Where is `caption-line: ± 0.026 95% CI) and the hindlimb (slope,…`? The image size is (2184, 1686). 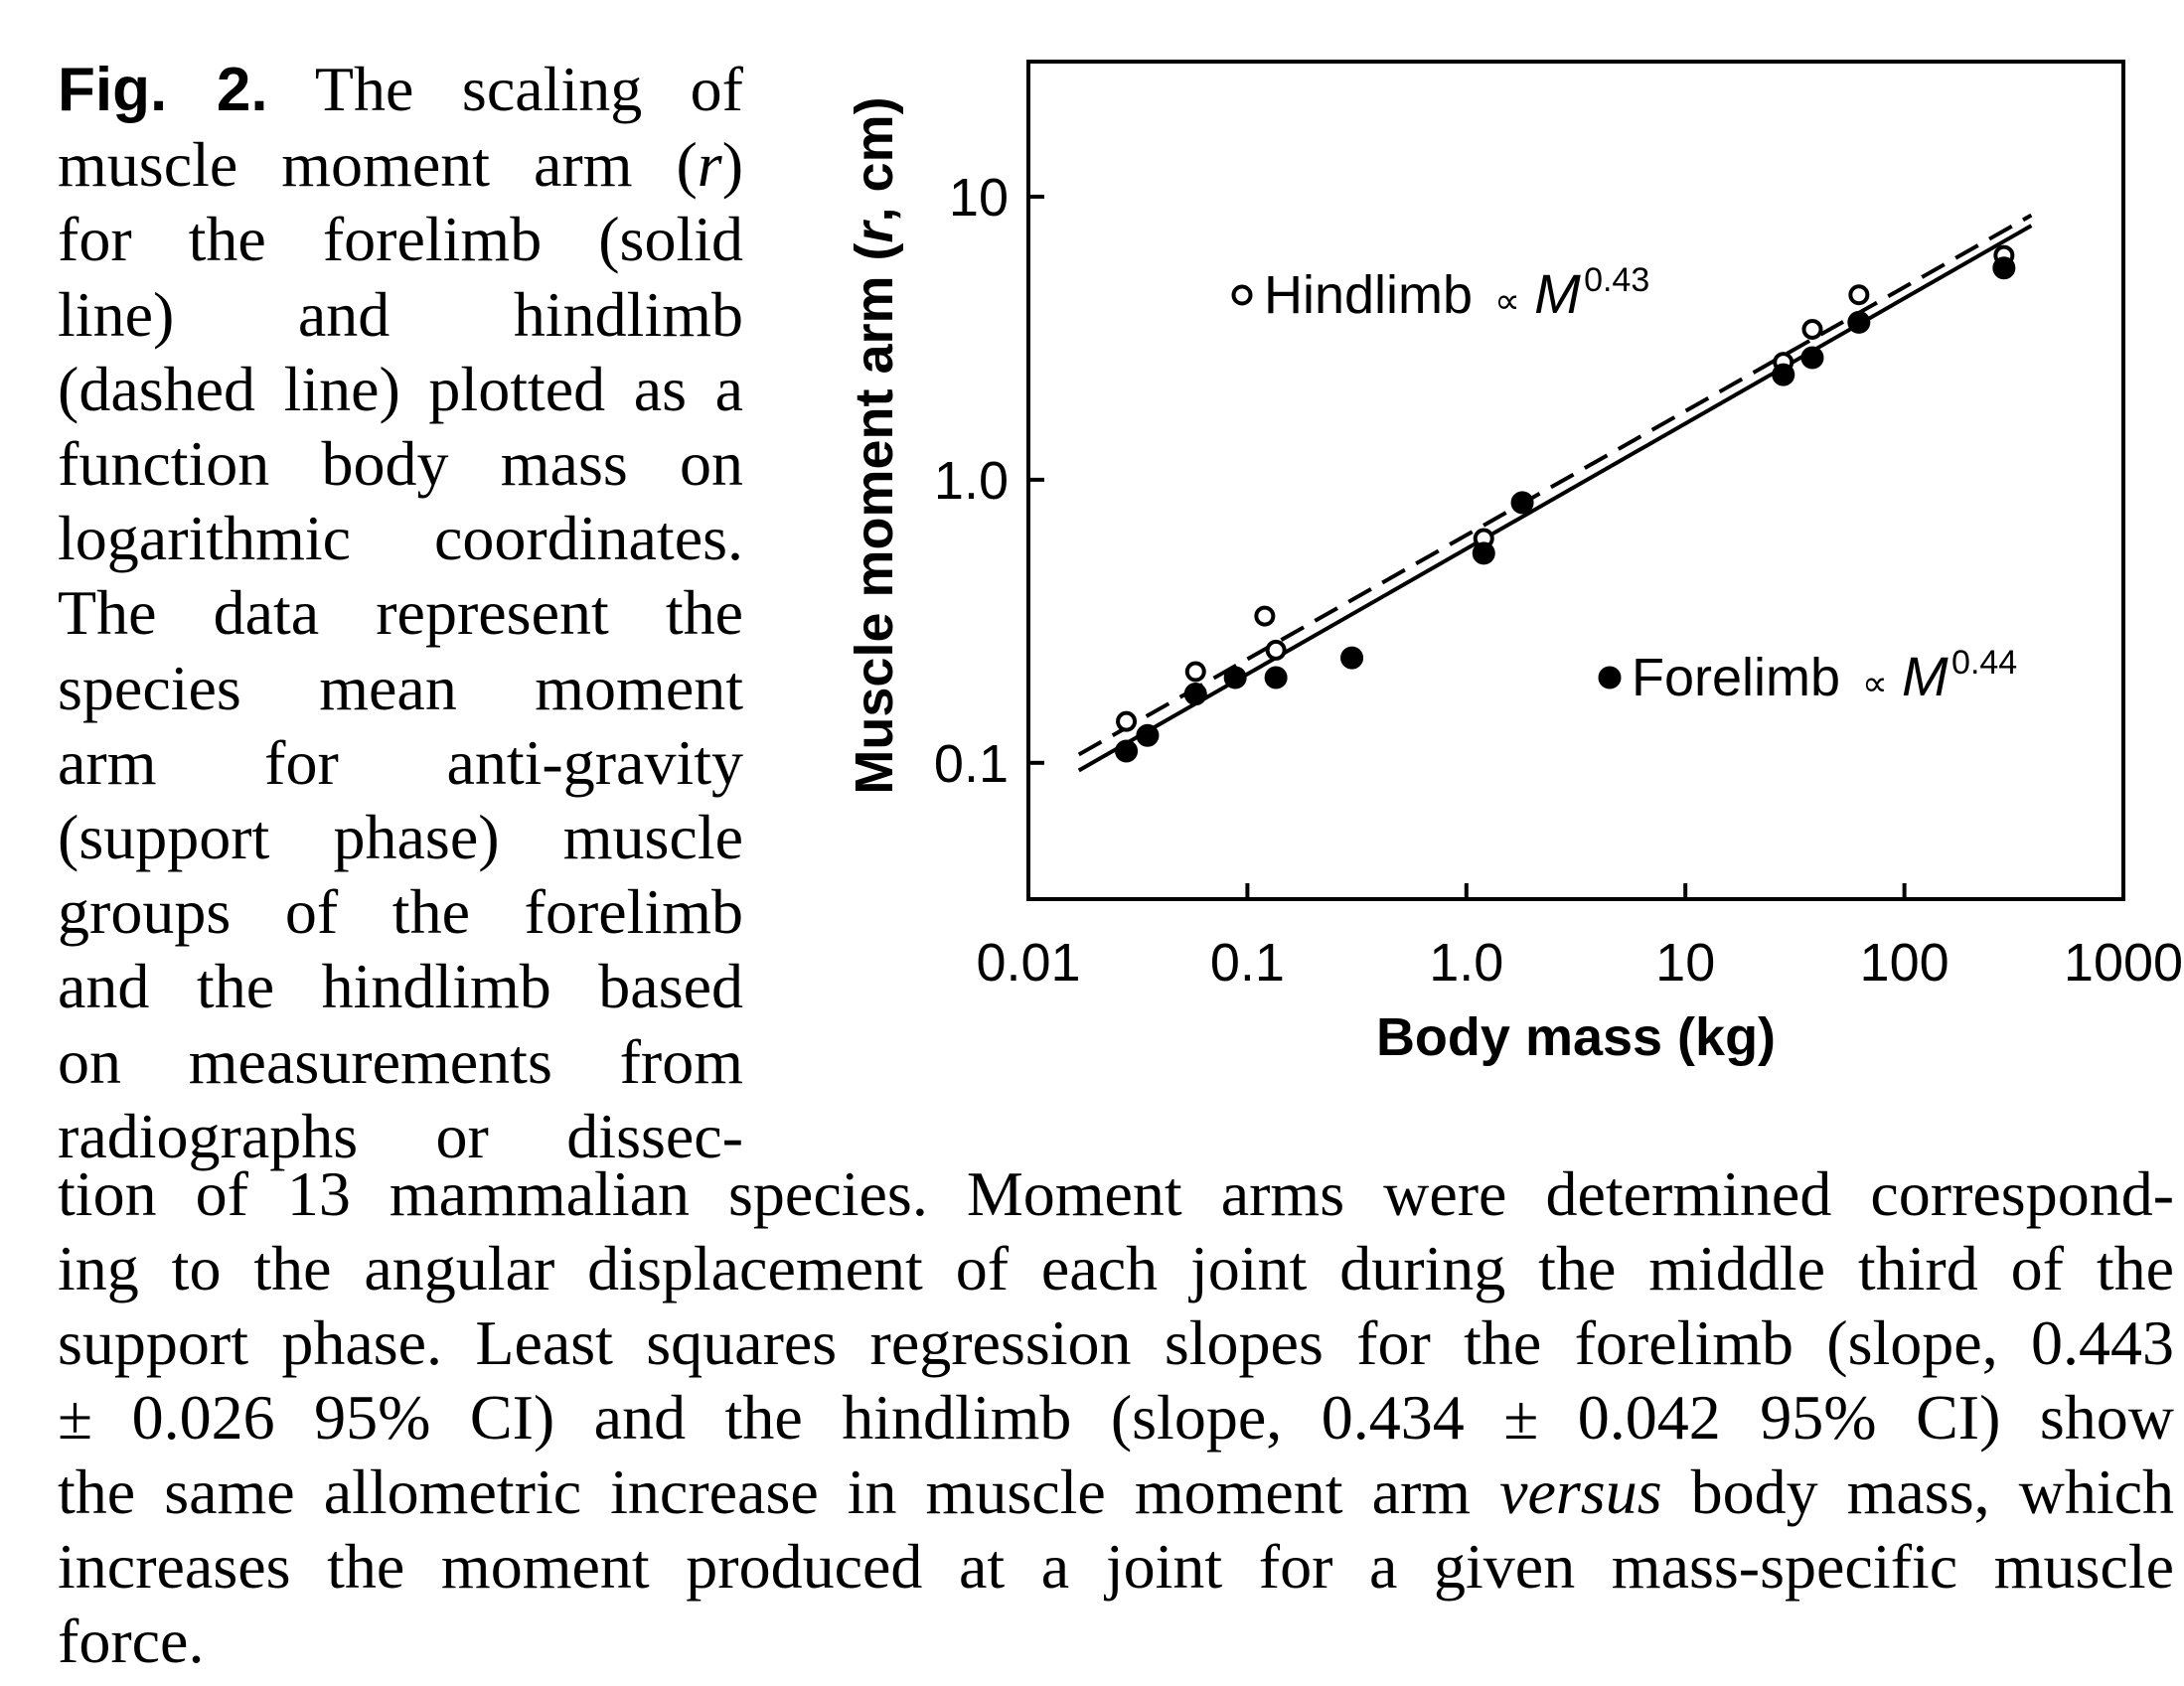 caption-line: ± 0.026 95% CI) and the hindlimb (slope,… is located at coordinates (1116, 1417).